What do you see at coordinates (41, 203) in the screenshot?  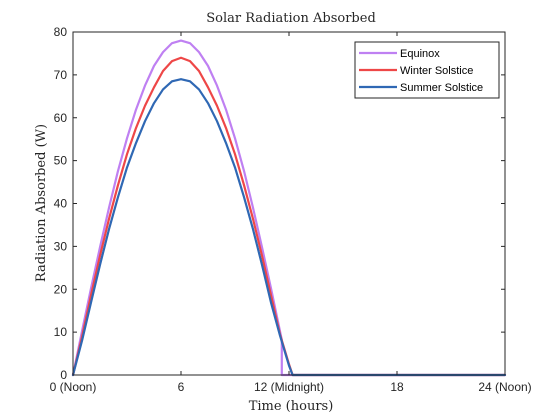 I see `y-axis-label: Radiation Absorbed (W)` at bounding box center [41, 203].